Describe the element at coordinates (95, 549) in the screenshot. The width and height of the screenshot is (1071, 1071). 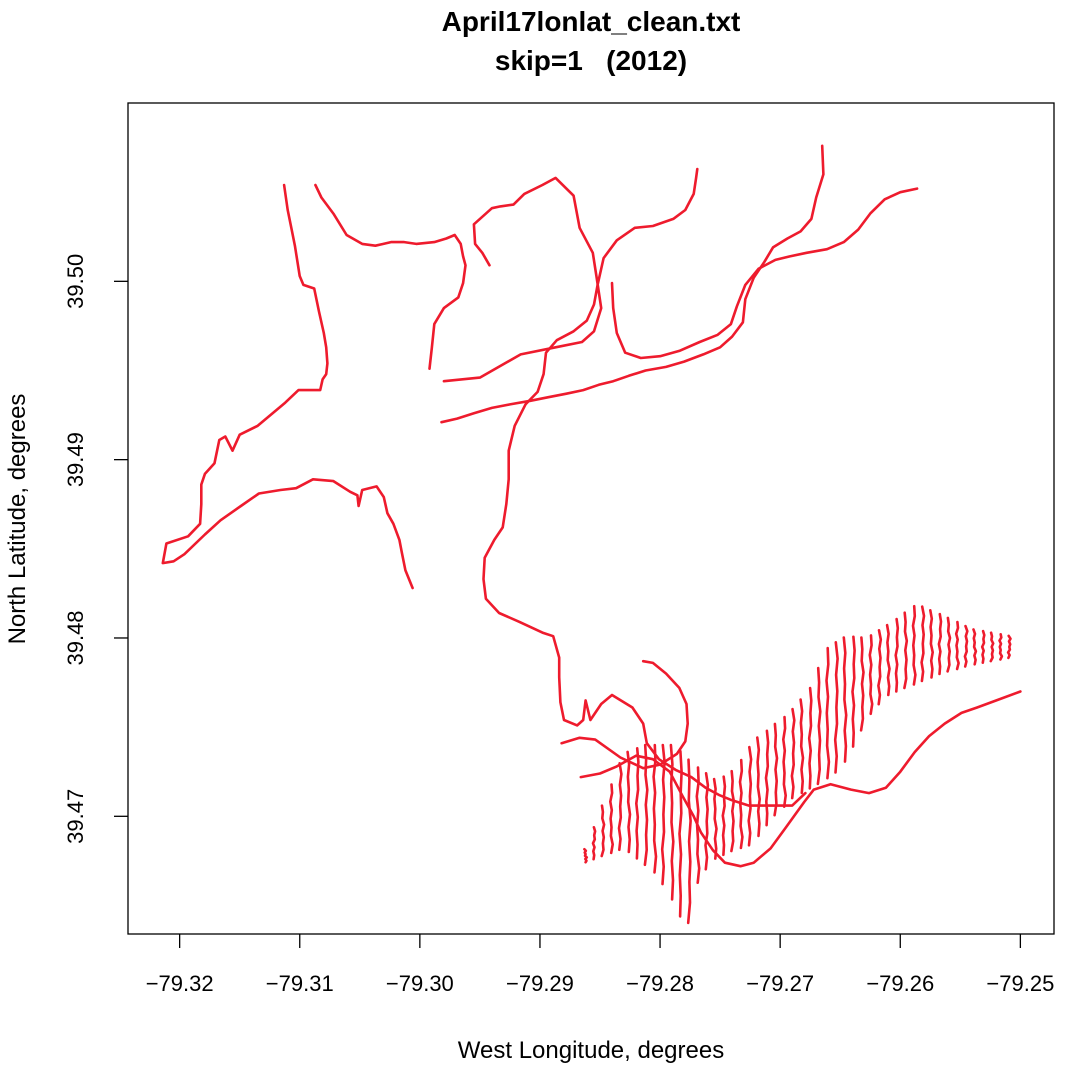
I see `y-axis: 39.47 39.48 39.49 39.50` at that location.